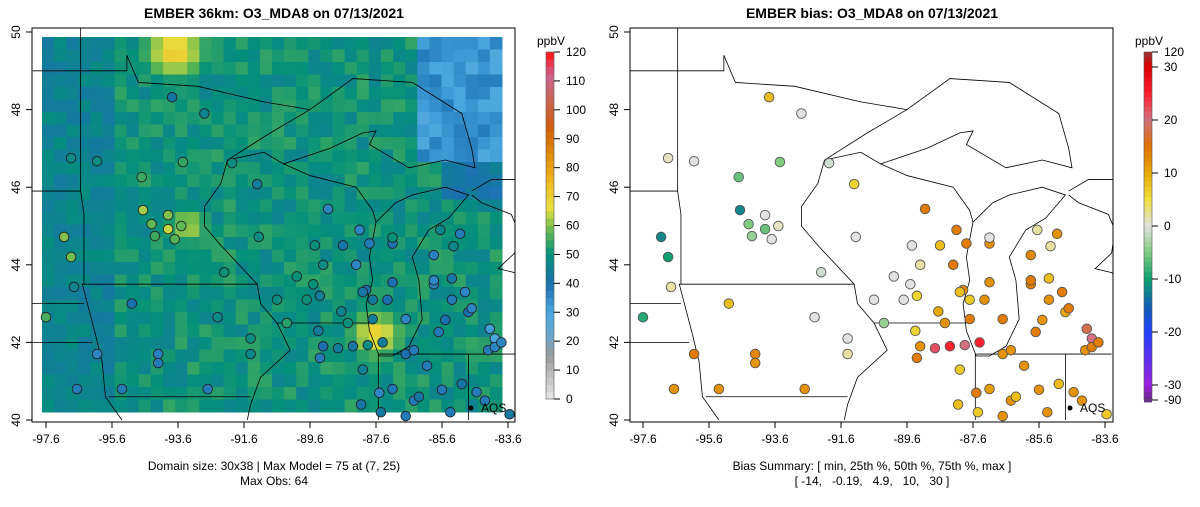 This screenshot has width=1200, height=507. Describe the element at coordinates (330, 193) in the screenshot. I see `boundary-line` at that location.